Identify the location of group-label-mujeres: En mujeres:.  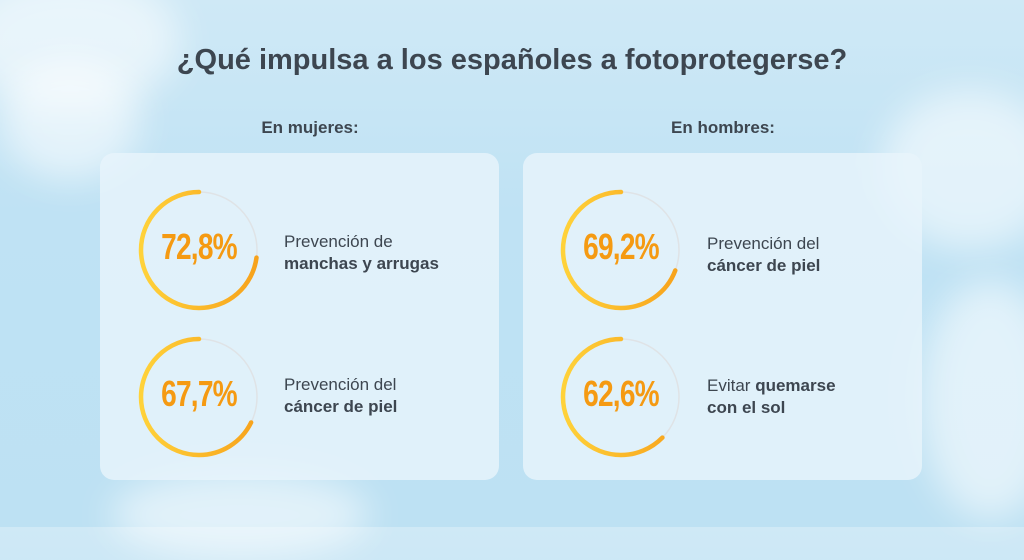
(310, 127).